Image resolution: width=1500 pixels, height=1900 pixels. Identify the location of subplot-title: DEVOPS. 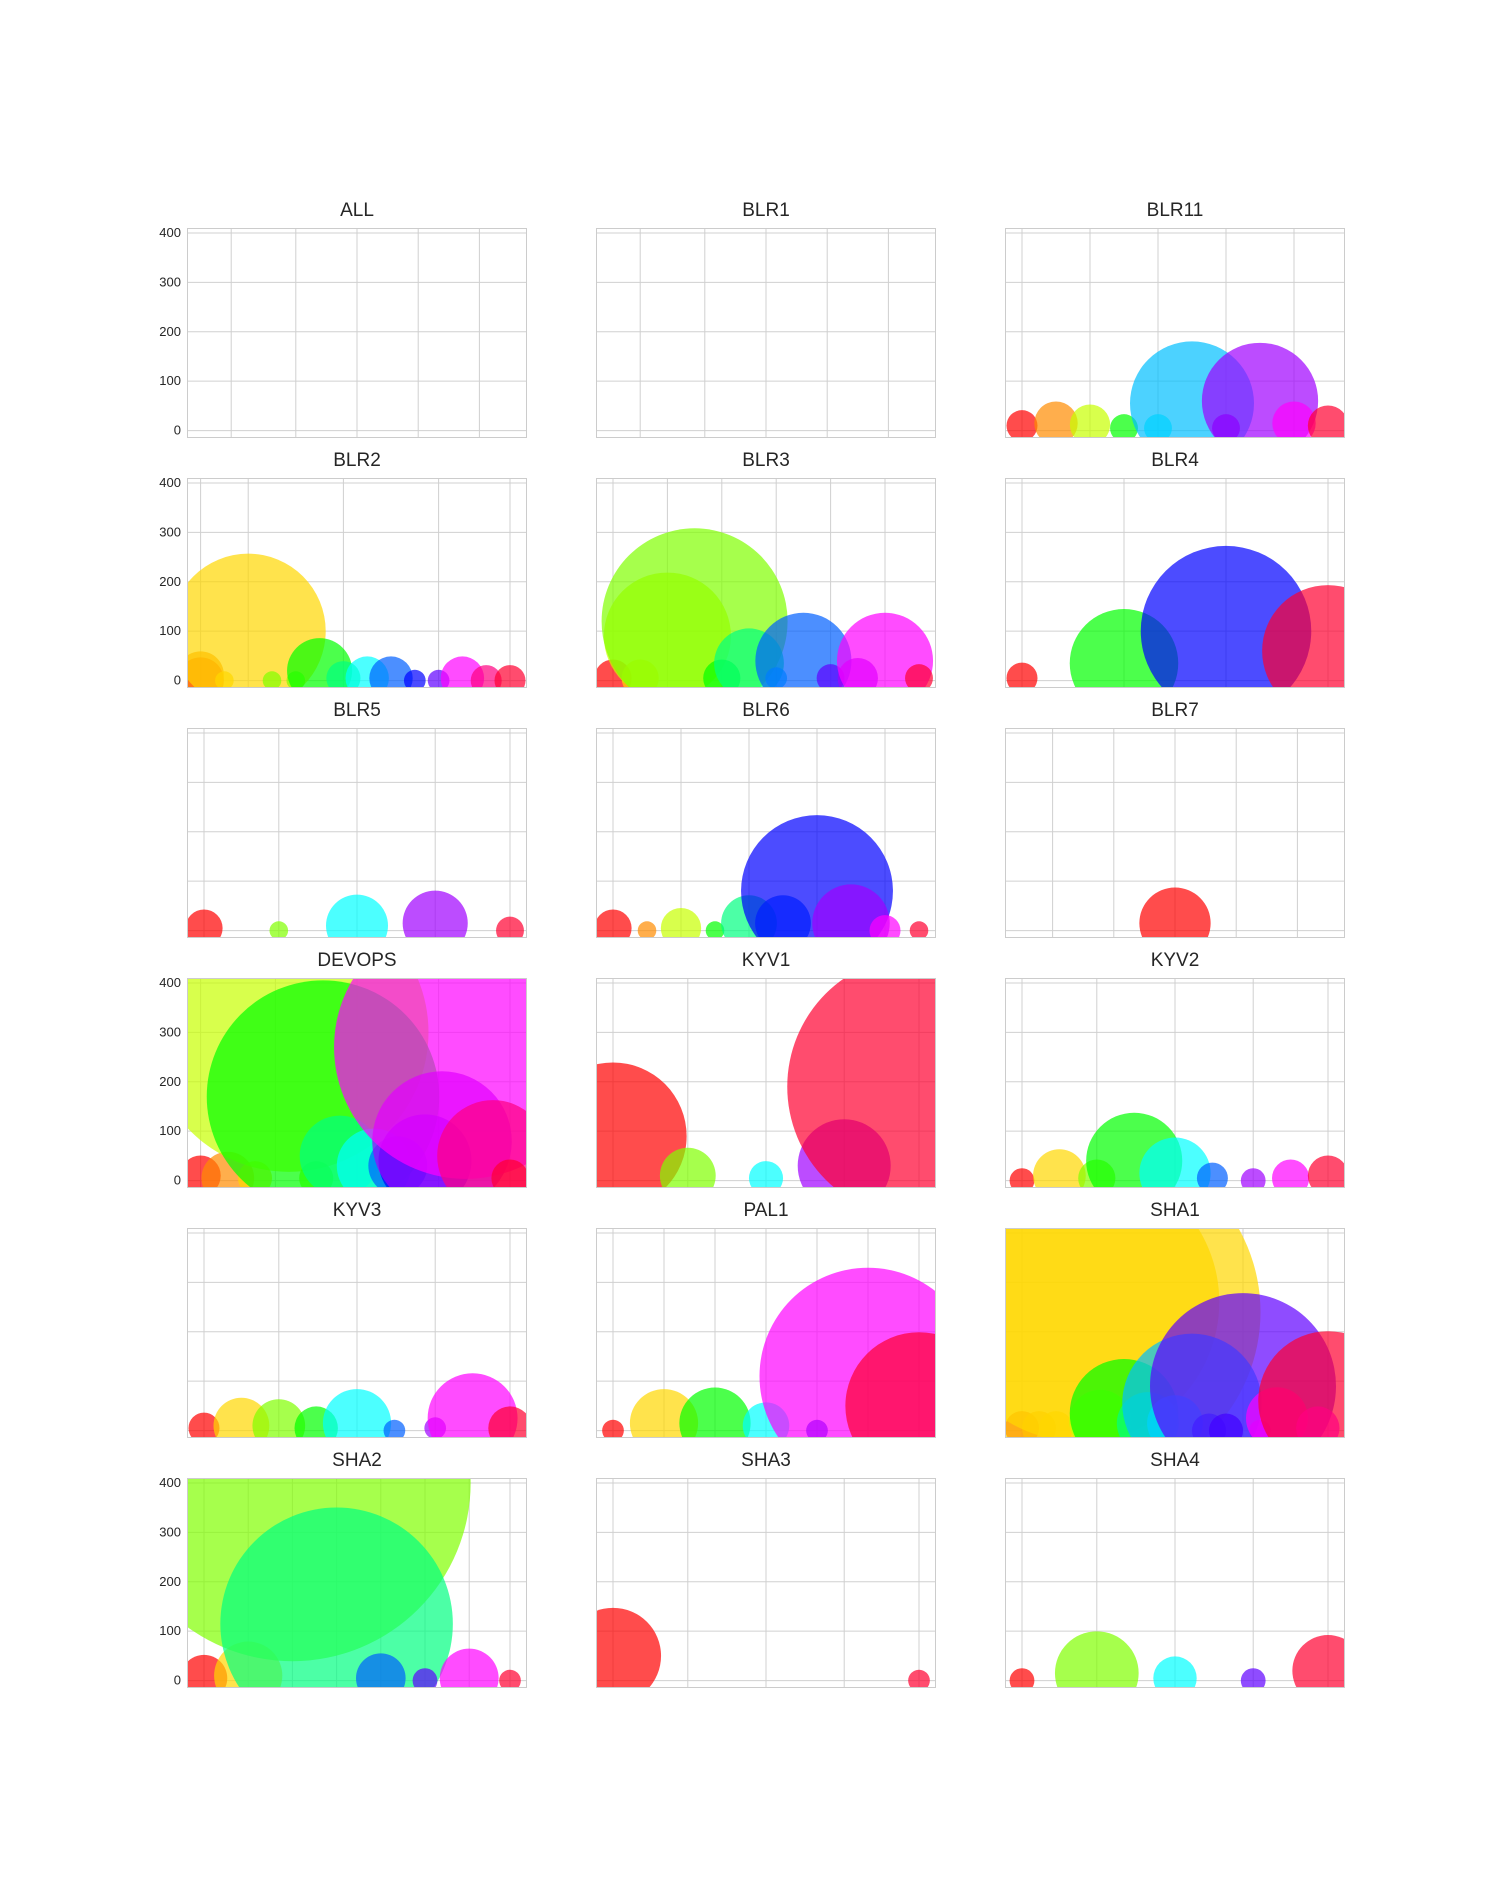
(357, 960).